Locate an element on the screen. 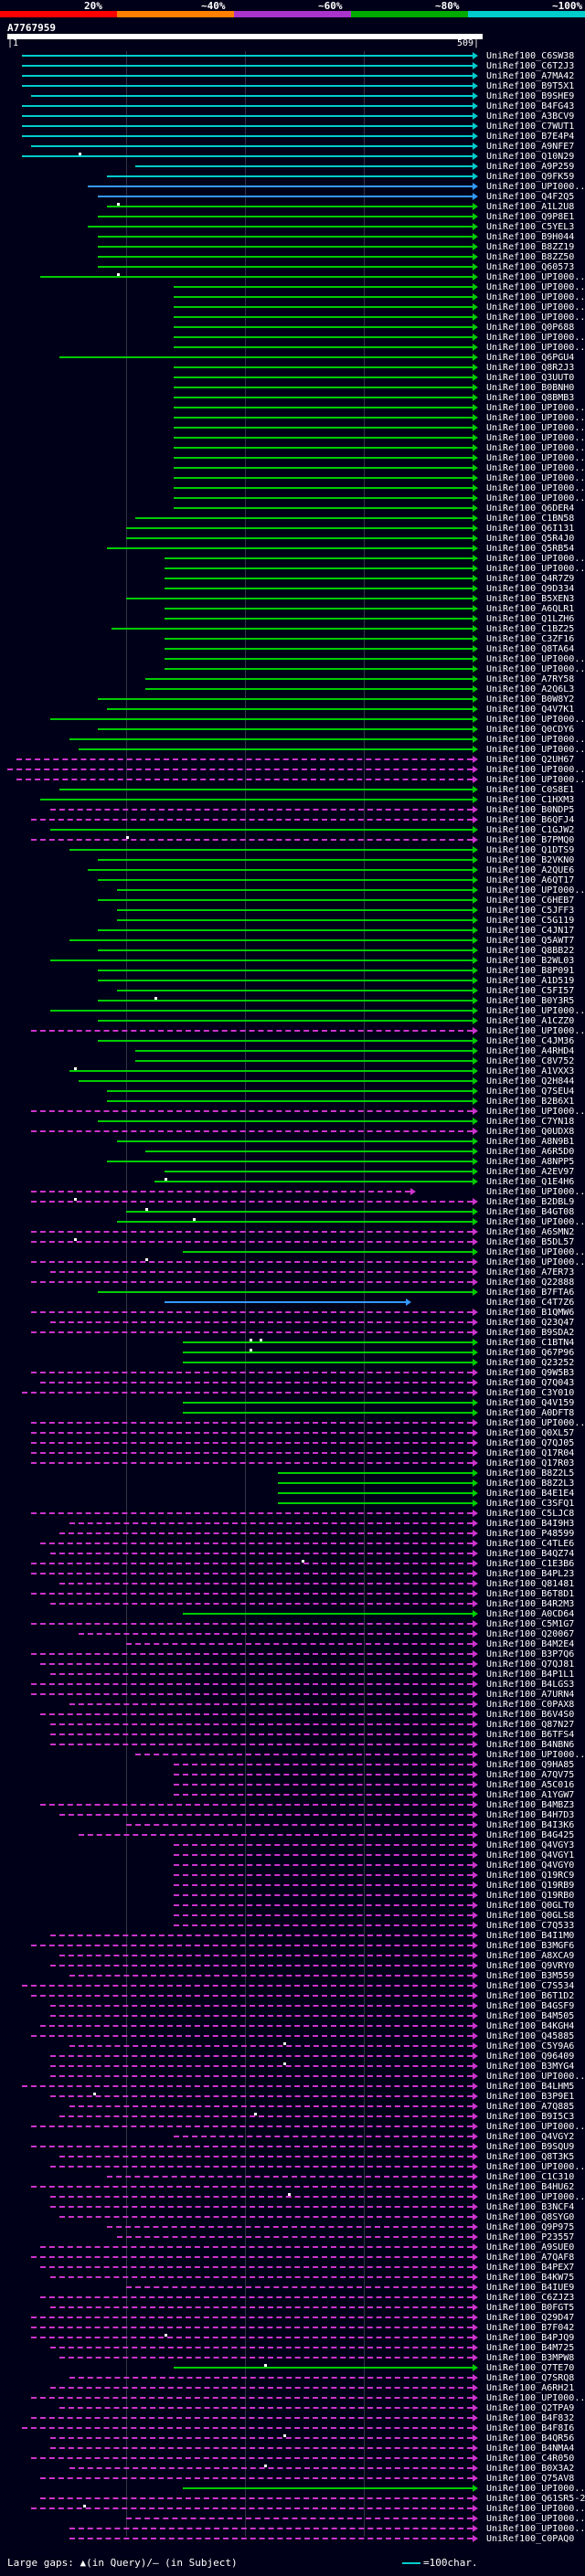 The height and width of the screenshot is (2576, 585). hit-row: UniRef100_Q29D47 is located at coordinates (293, 2318).